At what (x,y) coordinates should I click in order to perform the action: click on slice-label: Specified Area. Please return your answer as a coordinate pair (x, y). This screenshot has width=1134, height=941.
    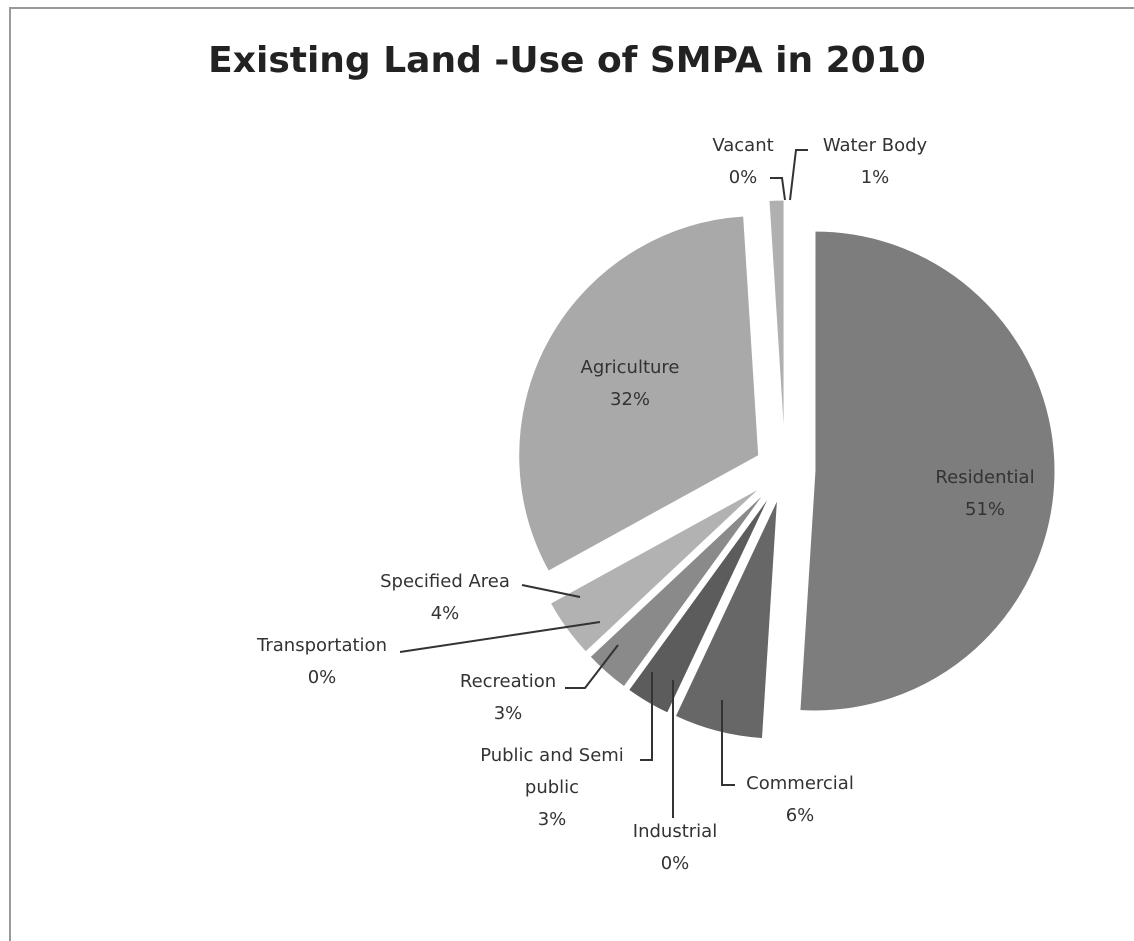
    Looking at the image, I should click on (445, 581).